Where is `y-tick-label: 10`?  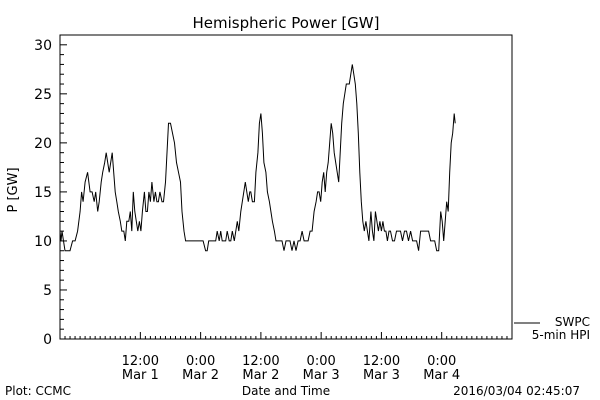 y-tick-label: 10 is located at coordinates (43, 242).